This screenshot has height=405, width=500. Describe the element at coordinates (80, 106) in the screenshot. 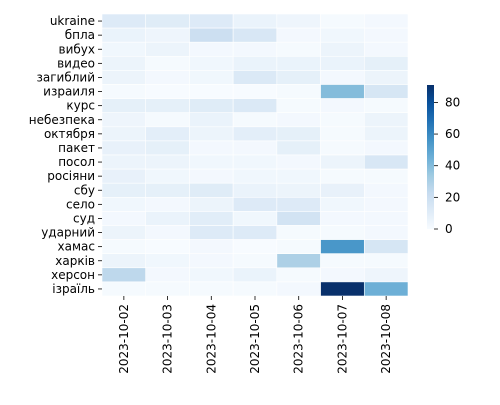

I see `y-tick-label: курс` at that location.